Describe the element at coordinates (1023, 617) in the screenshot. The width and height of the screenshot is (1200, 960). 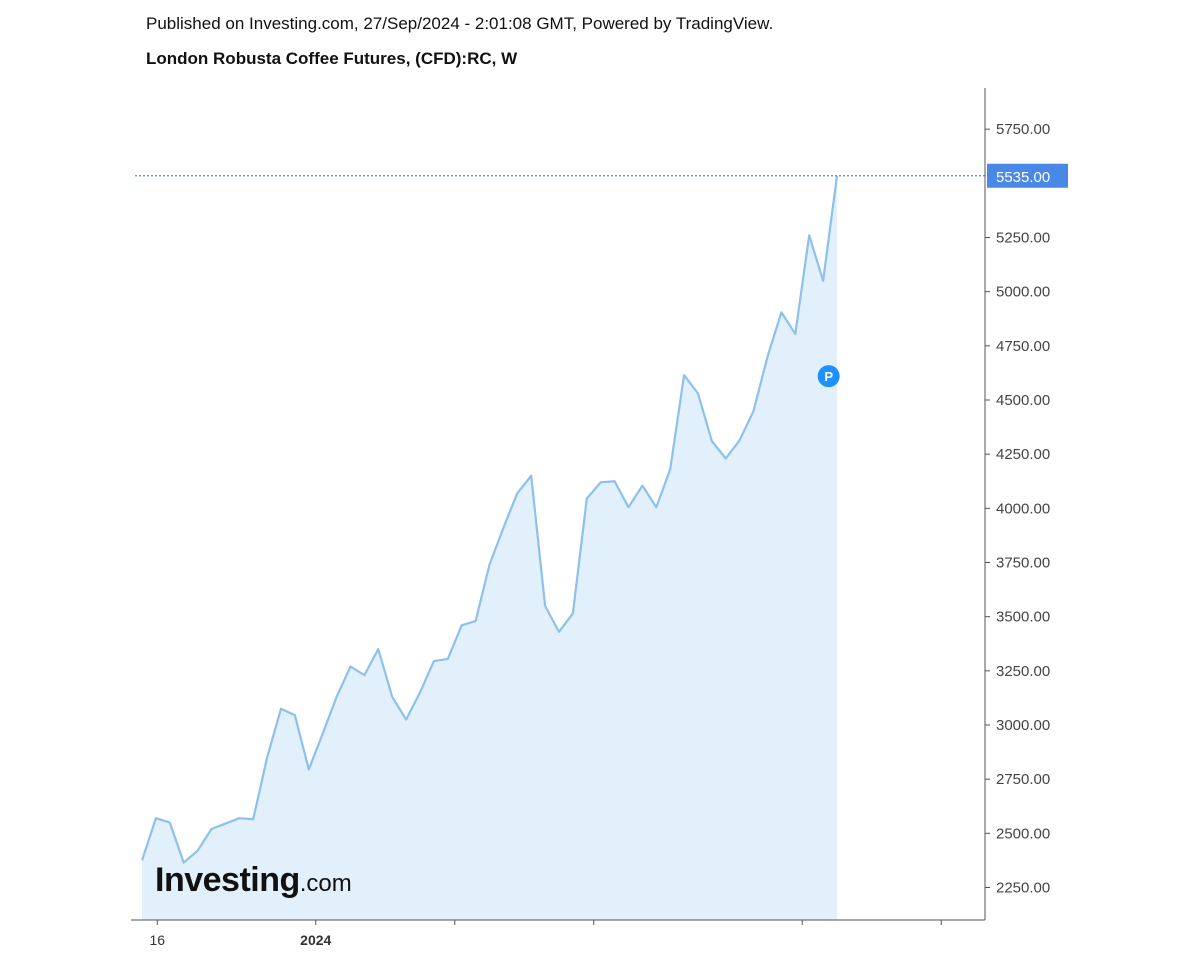
I see `y-tick-label: 3500.00` at that location.